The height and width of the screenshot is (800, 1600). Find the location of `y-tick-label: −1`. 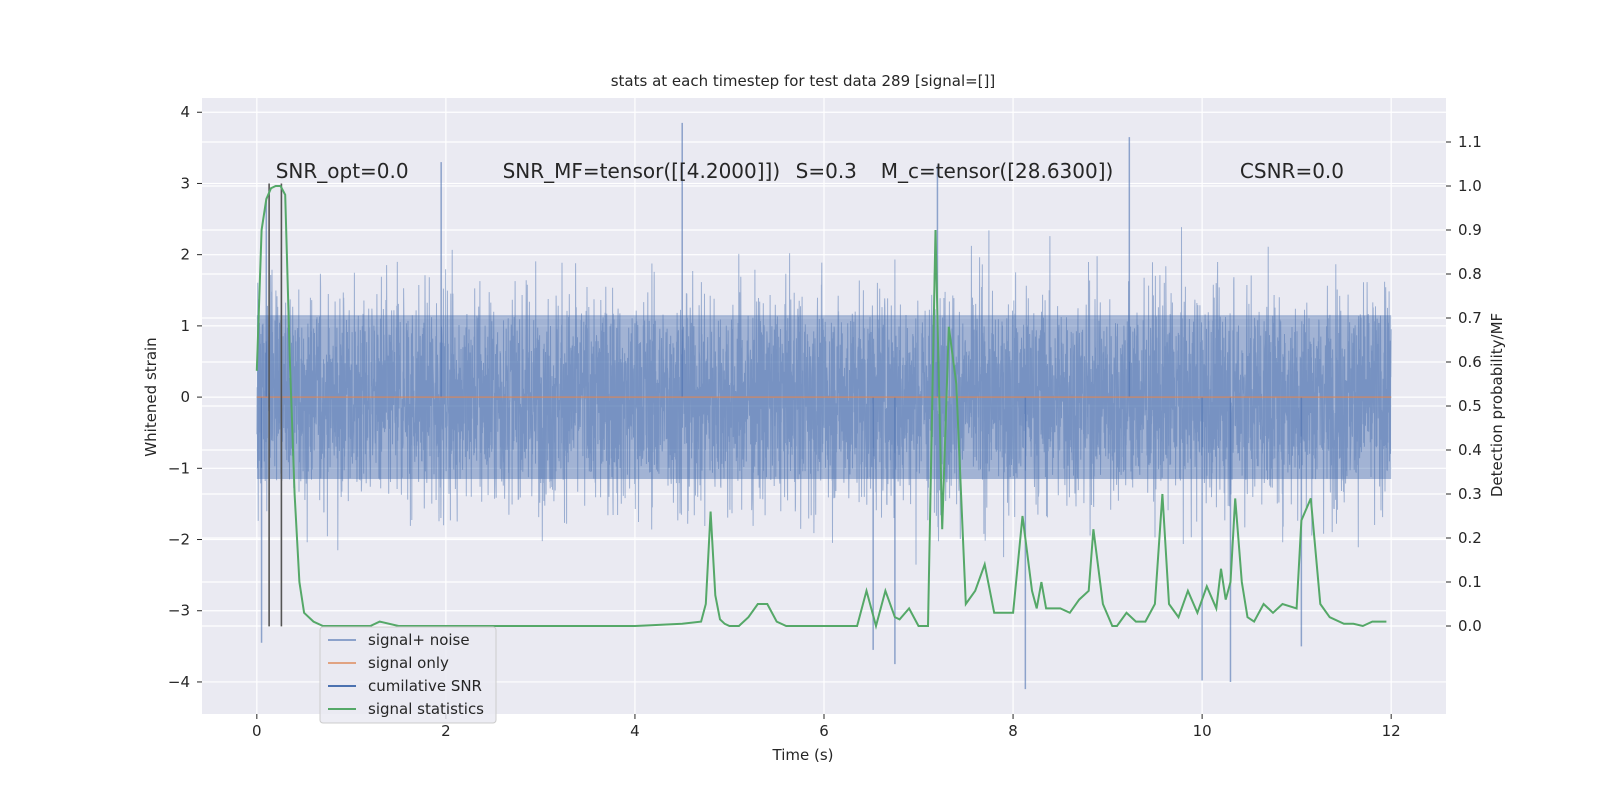

y-tick-label: −1 is located at coordinates (179, 468).